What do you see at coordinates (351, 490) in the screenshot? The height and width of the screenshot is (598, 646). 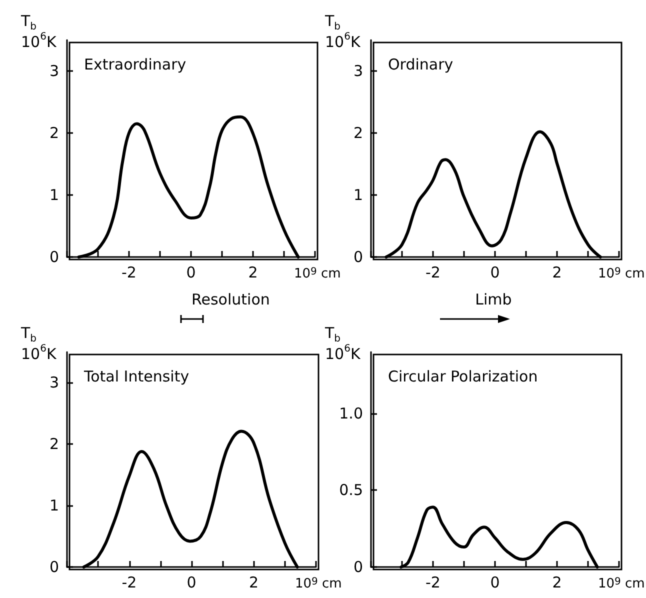 I see `y-tick-label: 0.5` at bounding box center [351, 490].